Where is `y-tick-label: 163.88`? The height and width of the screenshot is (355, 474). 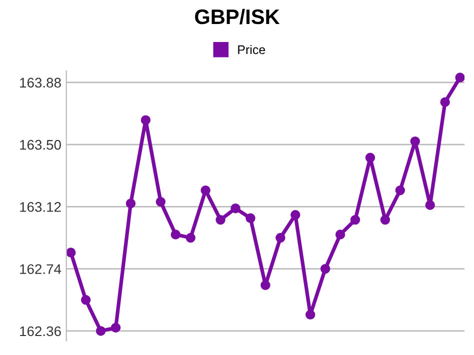
y-tick-label: 163.88 is located at coordinates (40, 83).